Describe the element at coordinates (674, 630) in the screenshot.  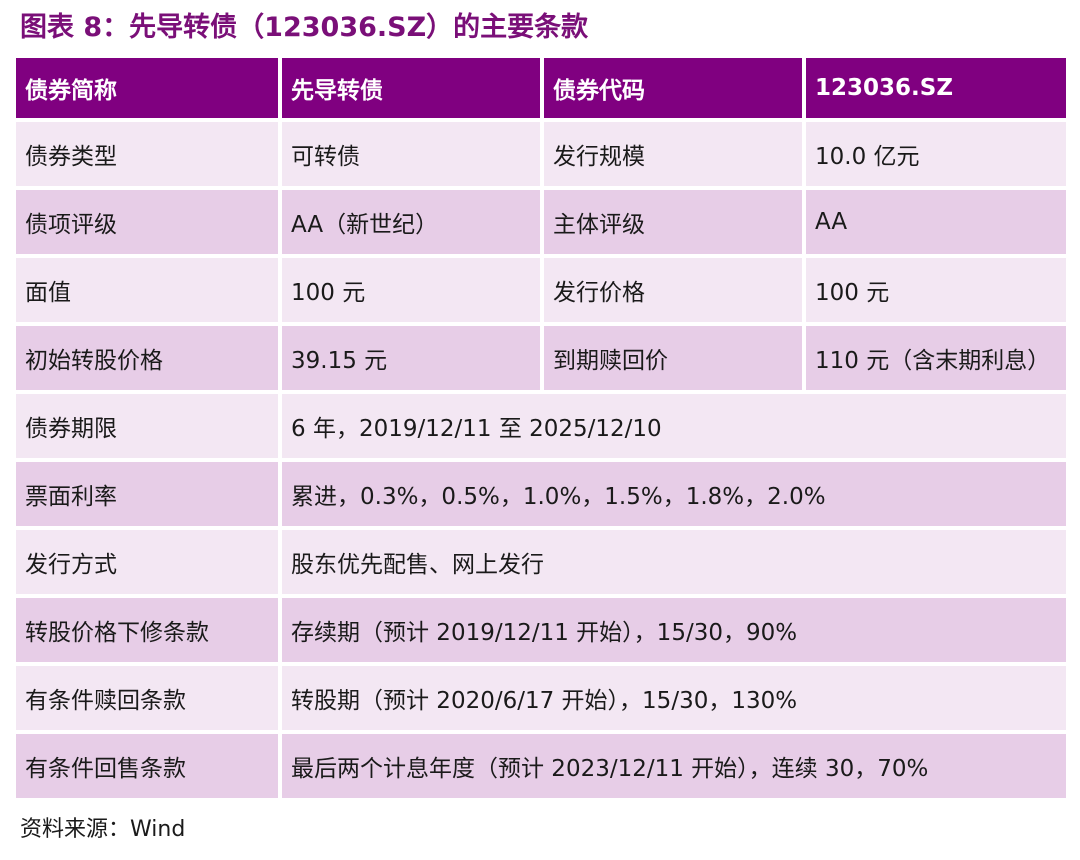
I see `row-value: 存续期（预计 2019/12/11 开始），15/30，90%` at that location.